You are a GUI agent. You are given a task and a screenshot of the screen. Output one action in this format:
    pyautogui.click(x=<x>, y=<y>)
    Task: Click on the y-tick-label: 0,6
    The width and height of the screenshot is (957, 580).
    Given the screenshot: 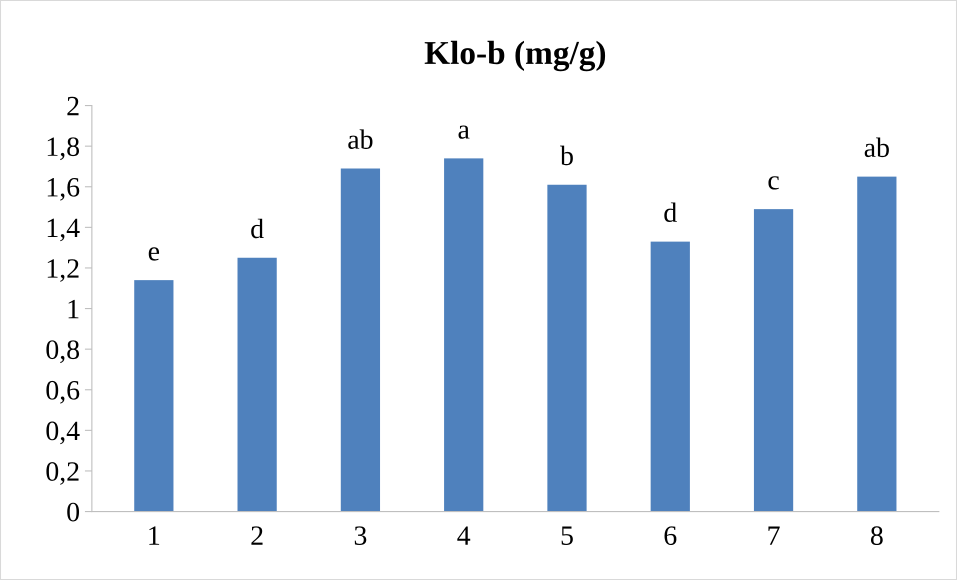 What is the action you would take?
    pyautogui.click(x=63, y=392)
    